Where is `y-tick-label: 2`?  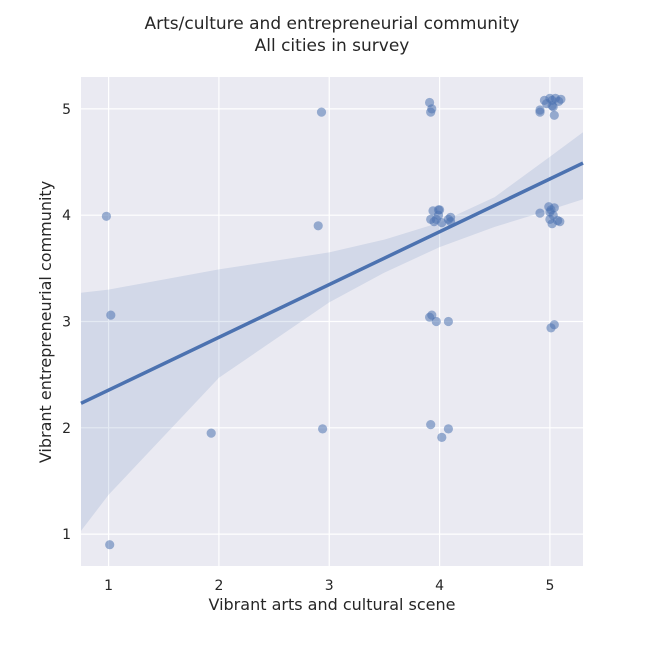 y-tick-label: 2 is located at coordinates (66, 429).